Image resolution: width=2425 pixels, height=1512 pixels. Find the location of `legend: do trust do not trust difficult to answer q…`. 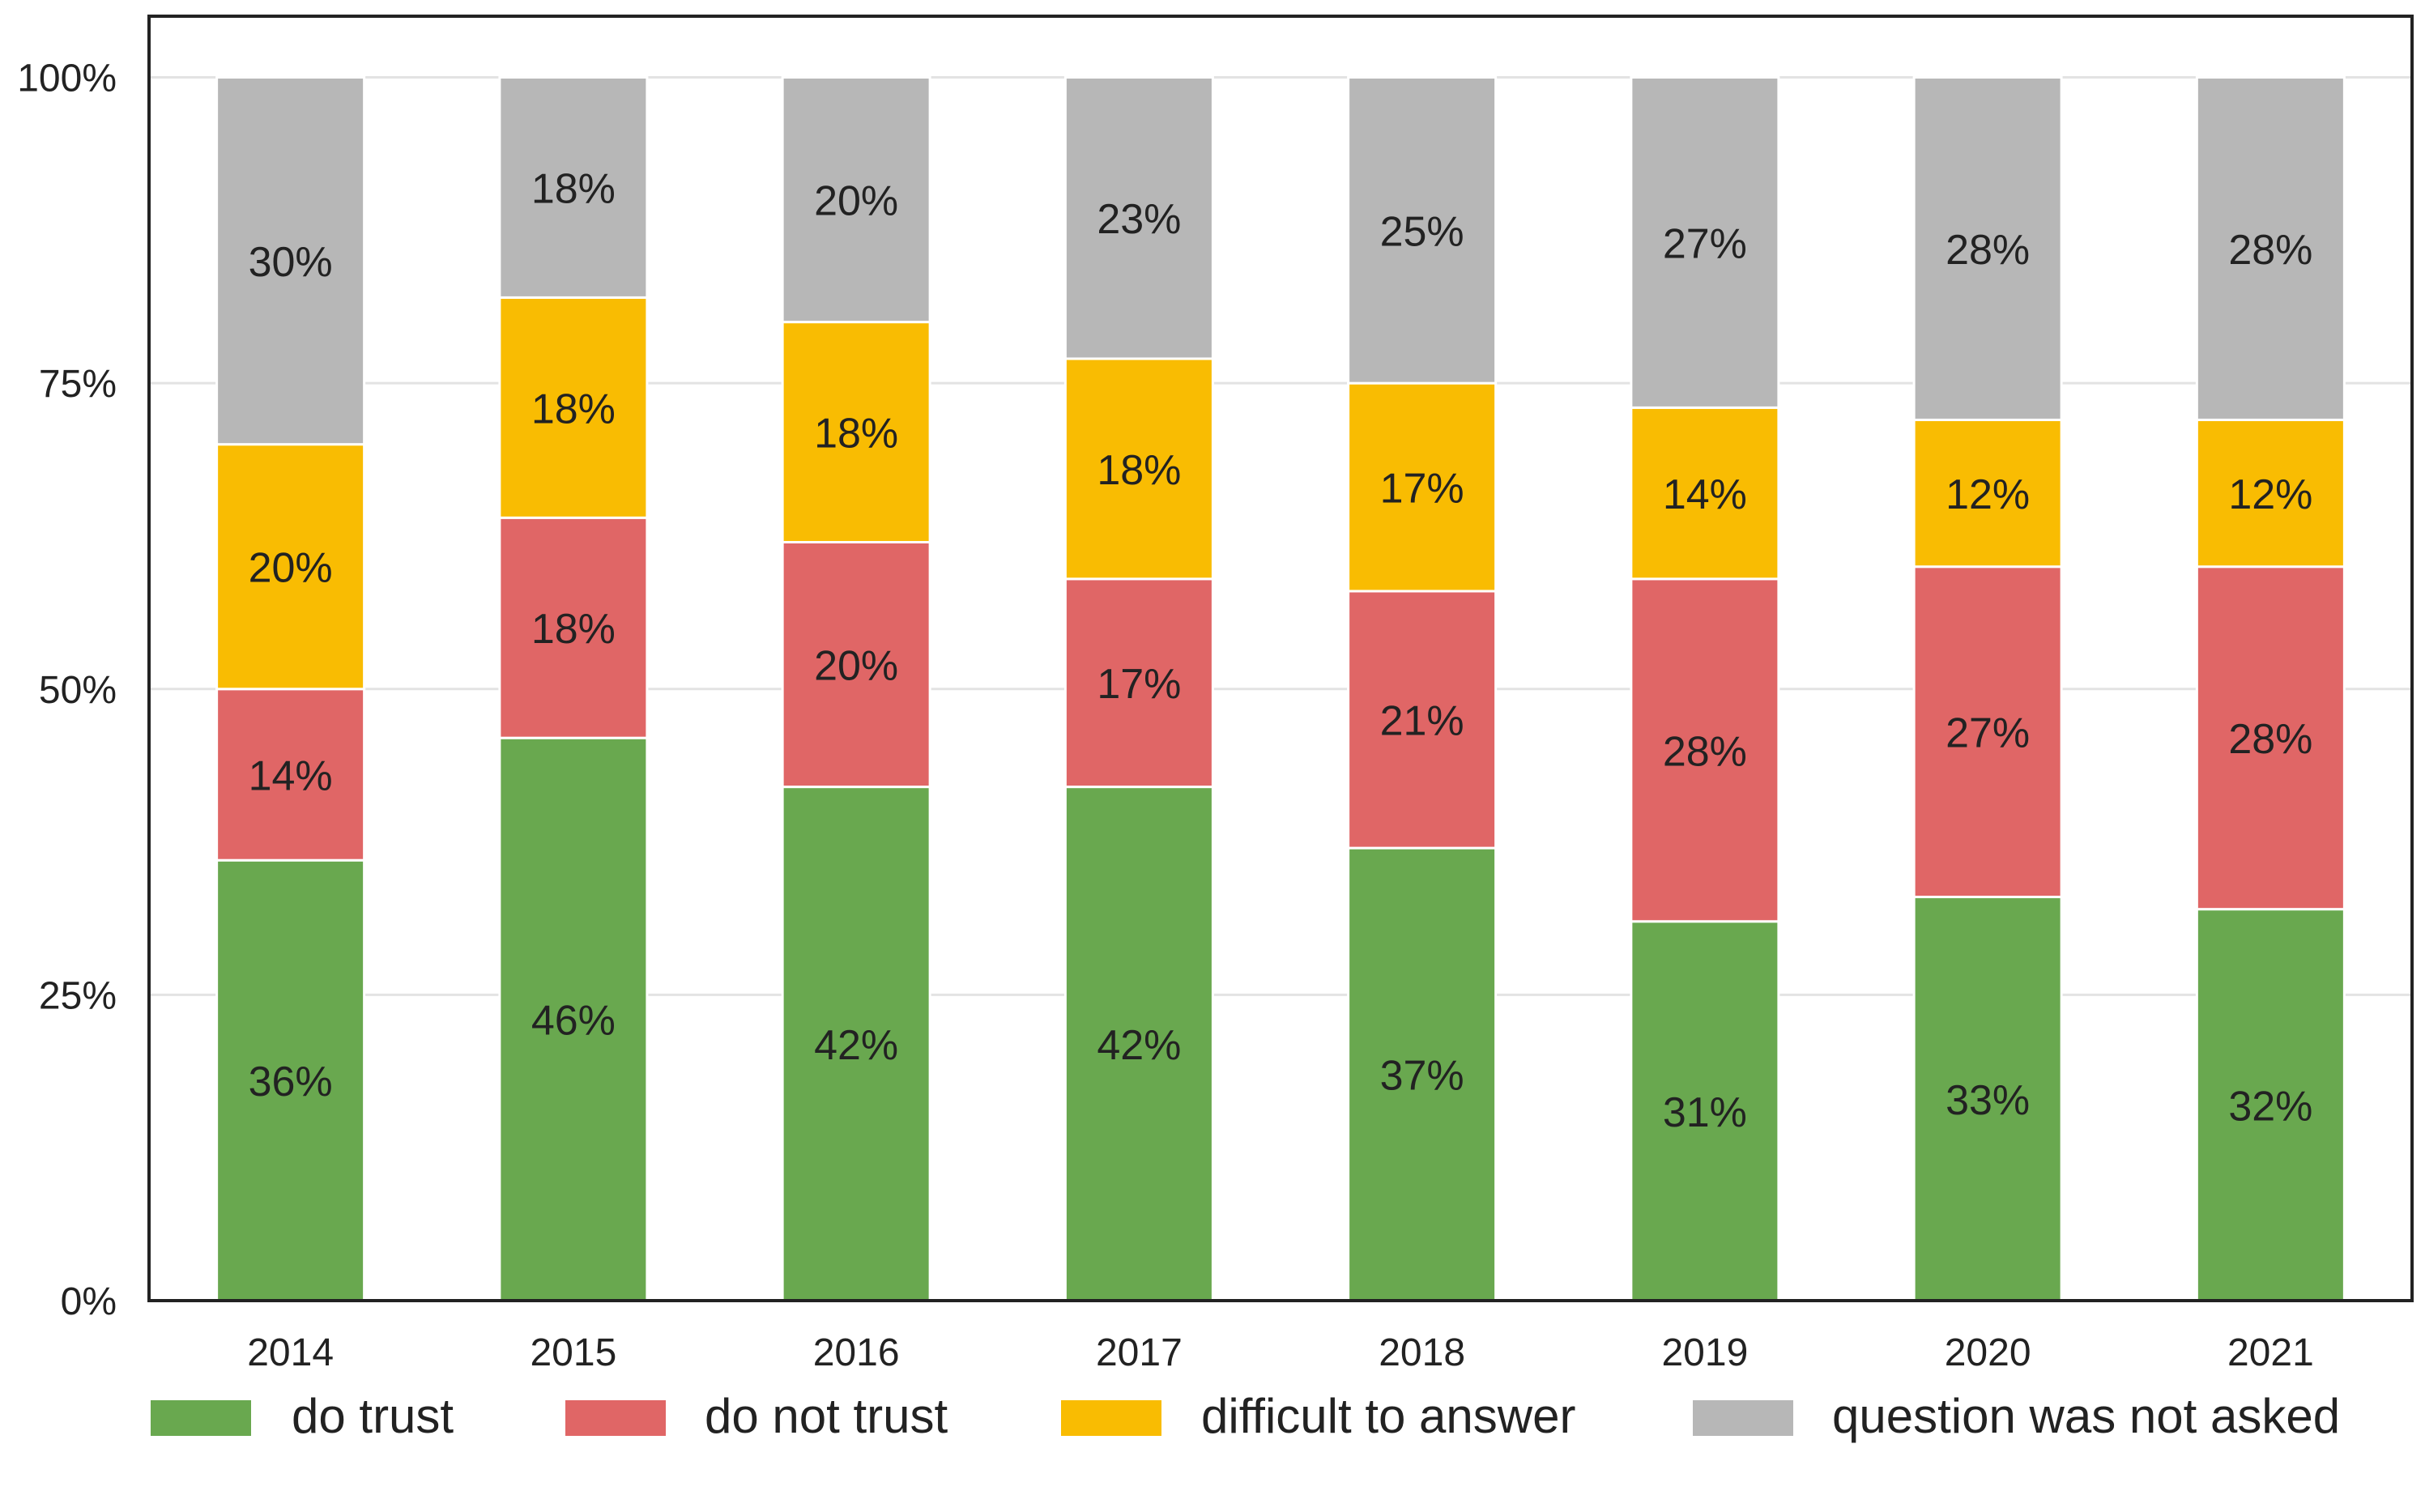

legend: do trust do not trust difficult to answer q… is located at coordinates (1245, 1416).